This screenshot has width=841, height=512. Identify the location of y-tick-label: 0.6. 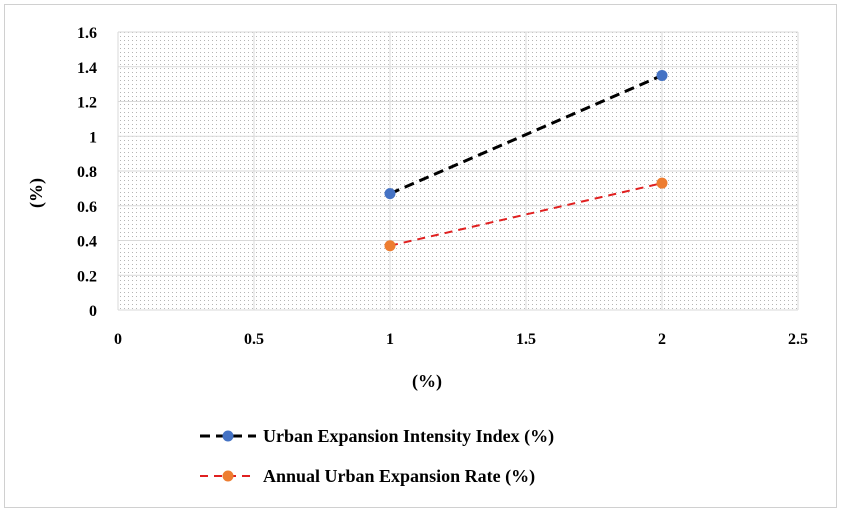
(87, 207).